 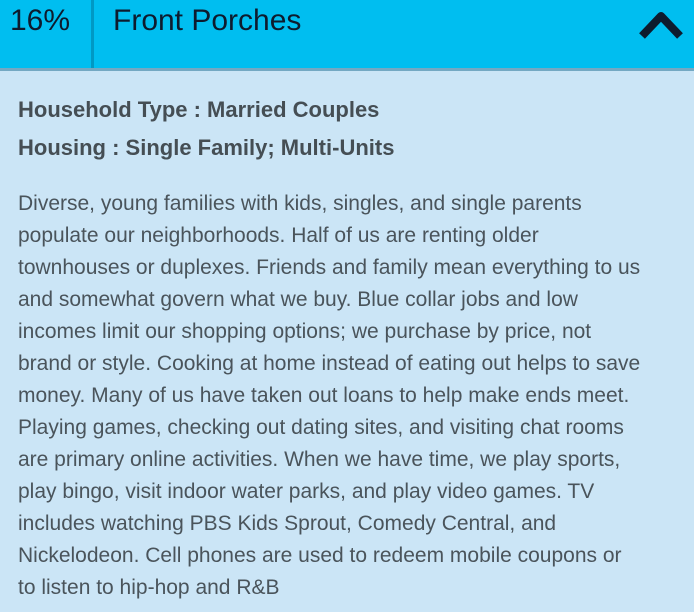 What do you see at coordinates (199, 109) in the screenshot?
I see `household-type-label: Household Type : Married Couples` at bounding box center [199, 109].